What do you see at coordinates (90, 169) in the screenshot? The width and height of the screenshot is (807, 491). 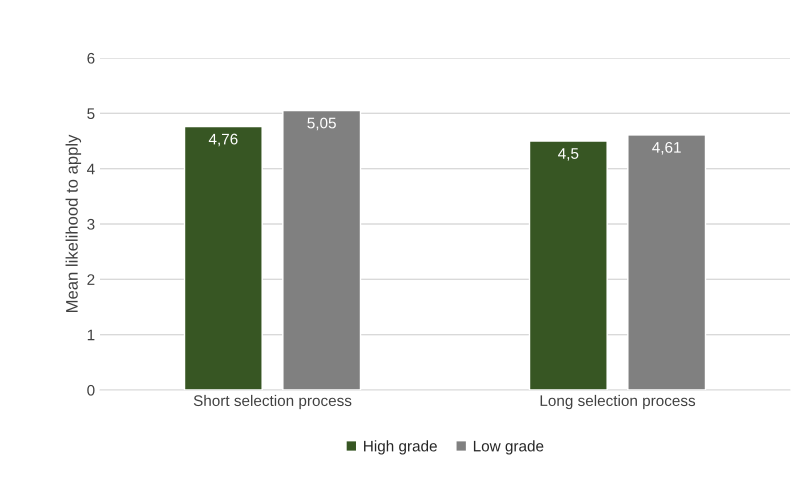 I see `y-tick-label: 4` at bounding box center [90, 169].